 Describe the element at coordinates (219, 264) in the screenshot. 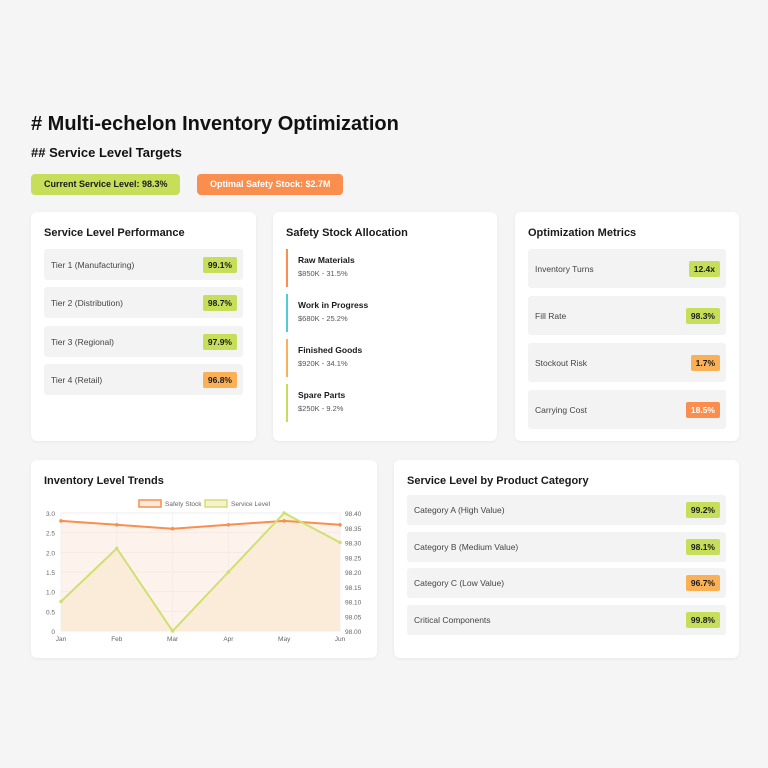

I see `value-badge: 99.1%` at that location.